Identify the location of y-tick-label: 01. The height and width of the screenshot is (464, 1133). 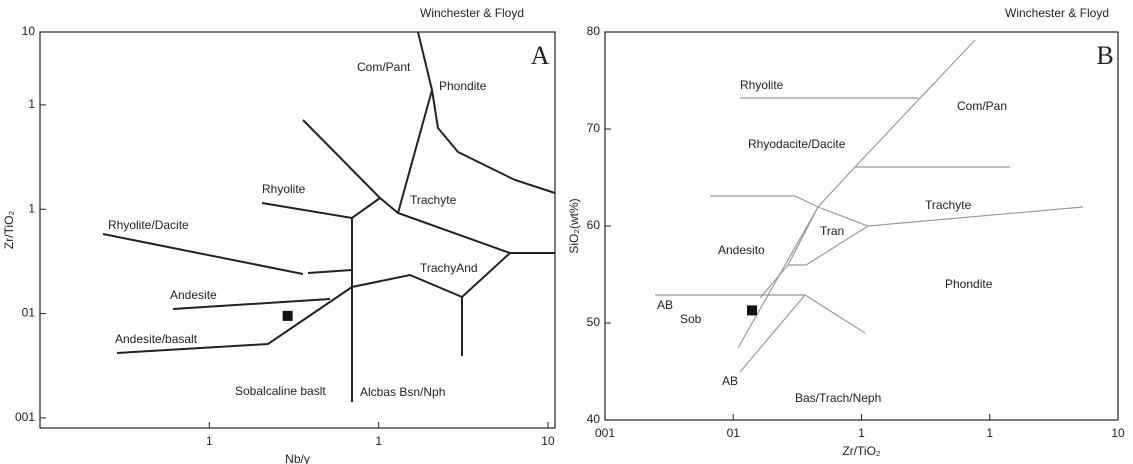
(29, 313).